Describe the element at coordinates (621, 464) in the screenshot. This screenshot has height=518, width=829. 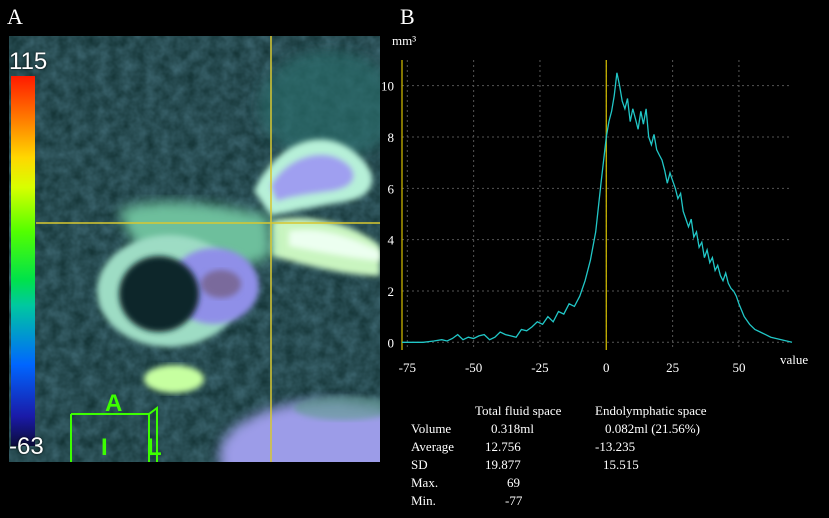
I see `sd-endo: 15.515` at that location.